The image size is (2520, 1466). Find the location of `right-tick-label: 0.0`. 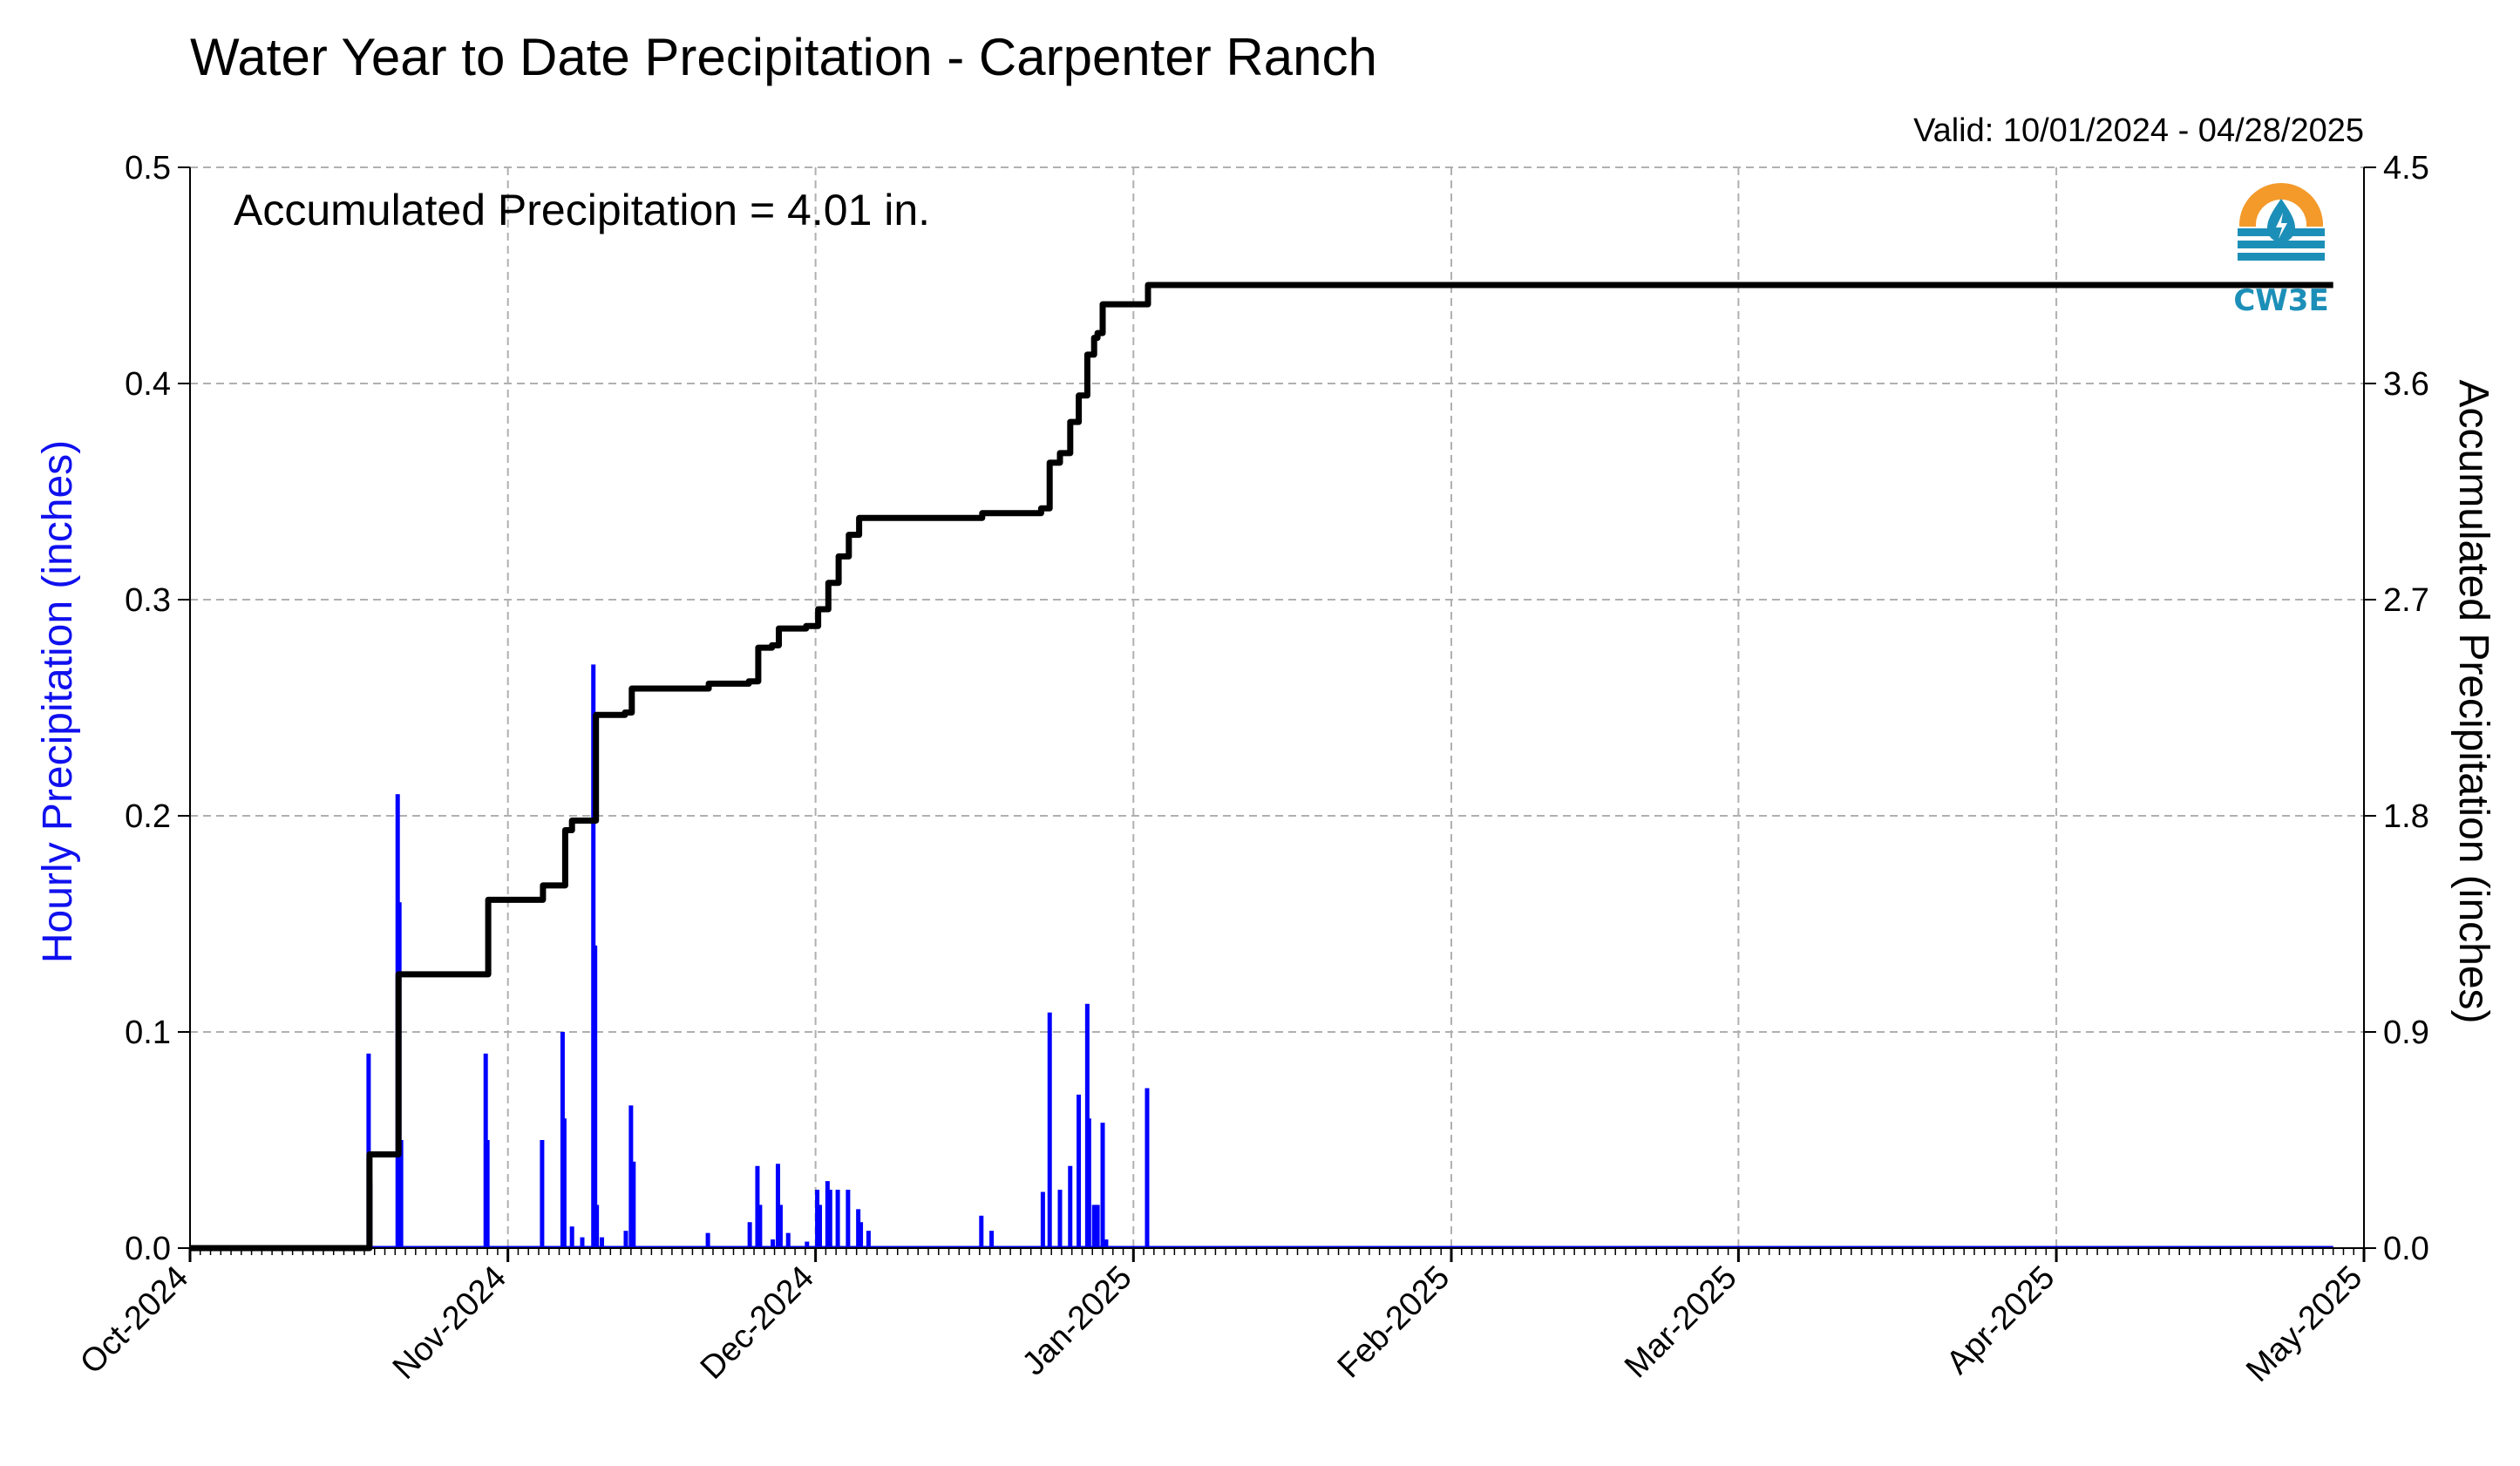

right-tick-label: 0.0 is located at coordinates (2406, 1249).